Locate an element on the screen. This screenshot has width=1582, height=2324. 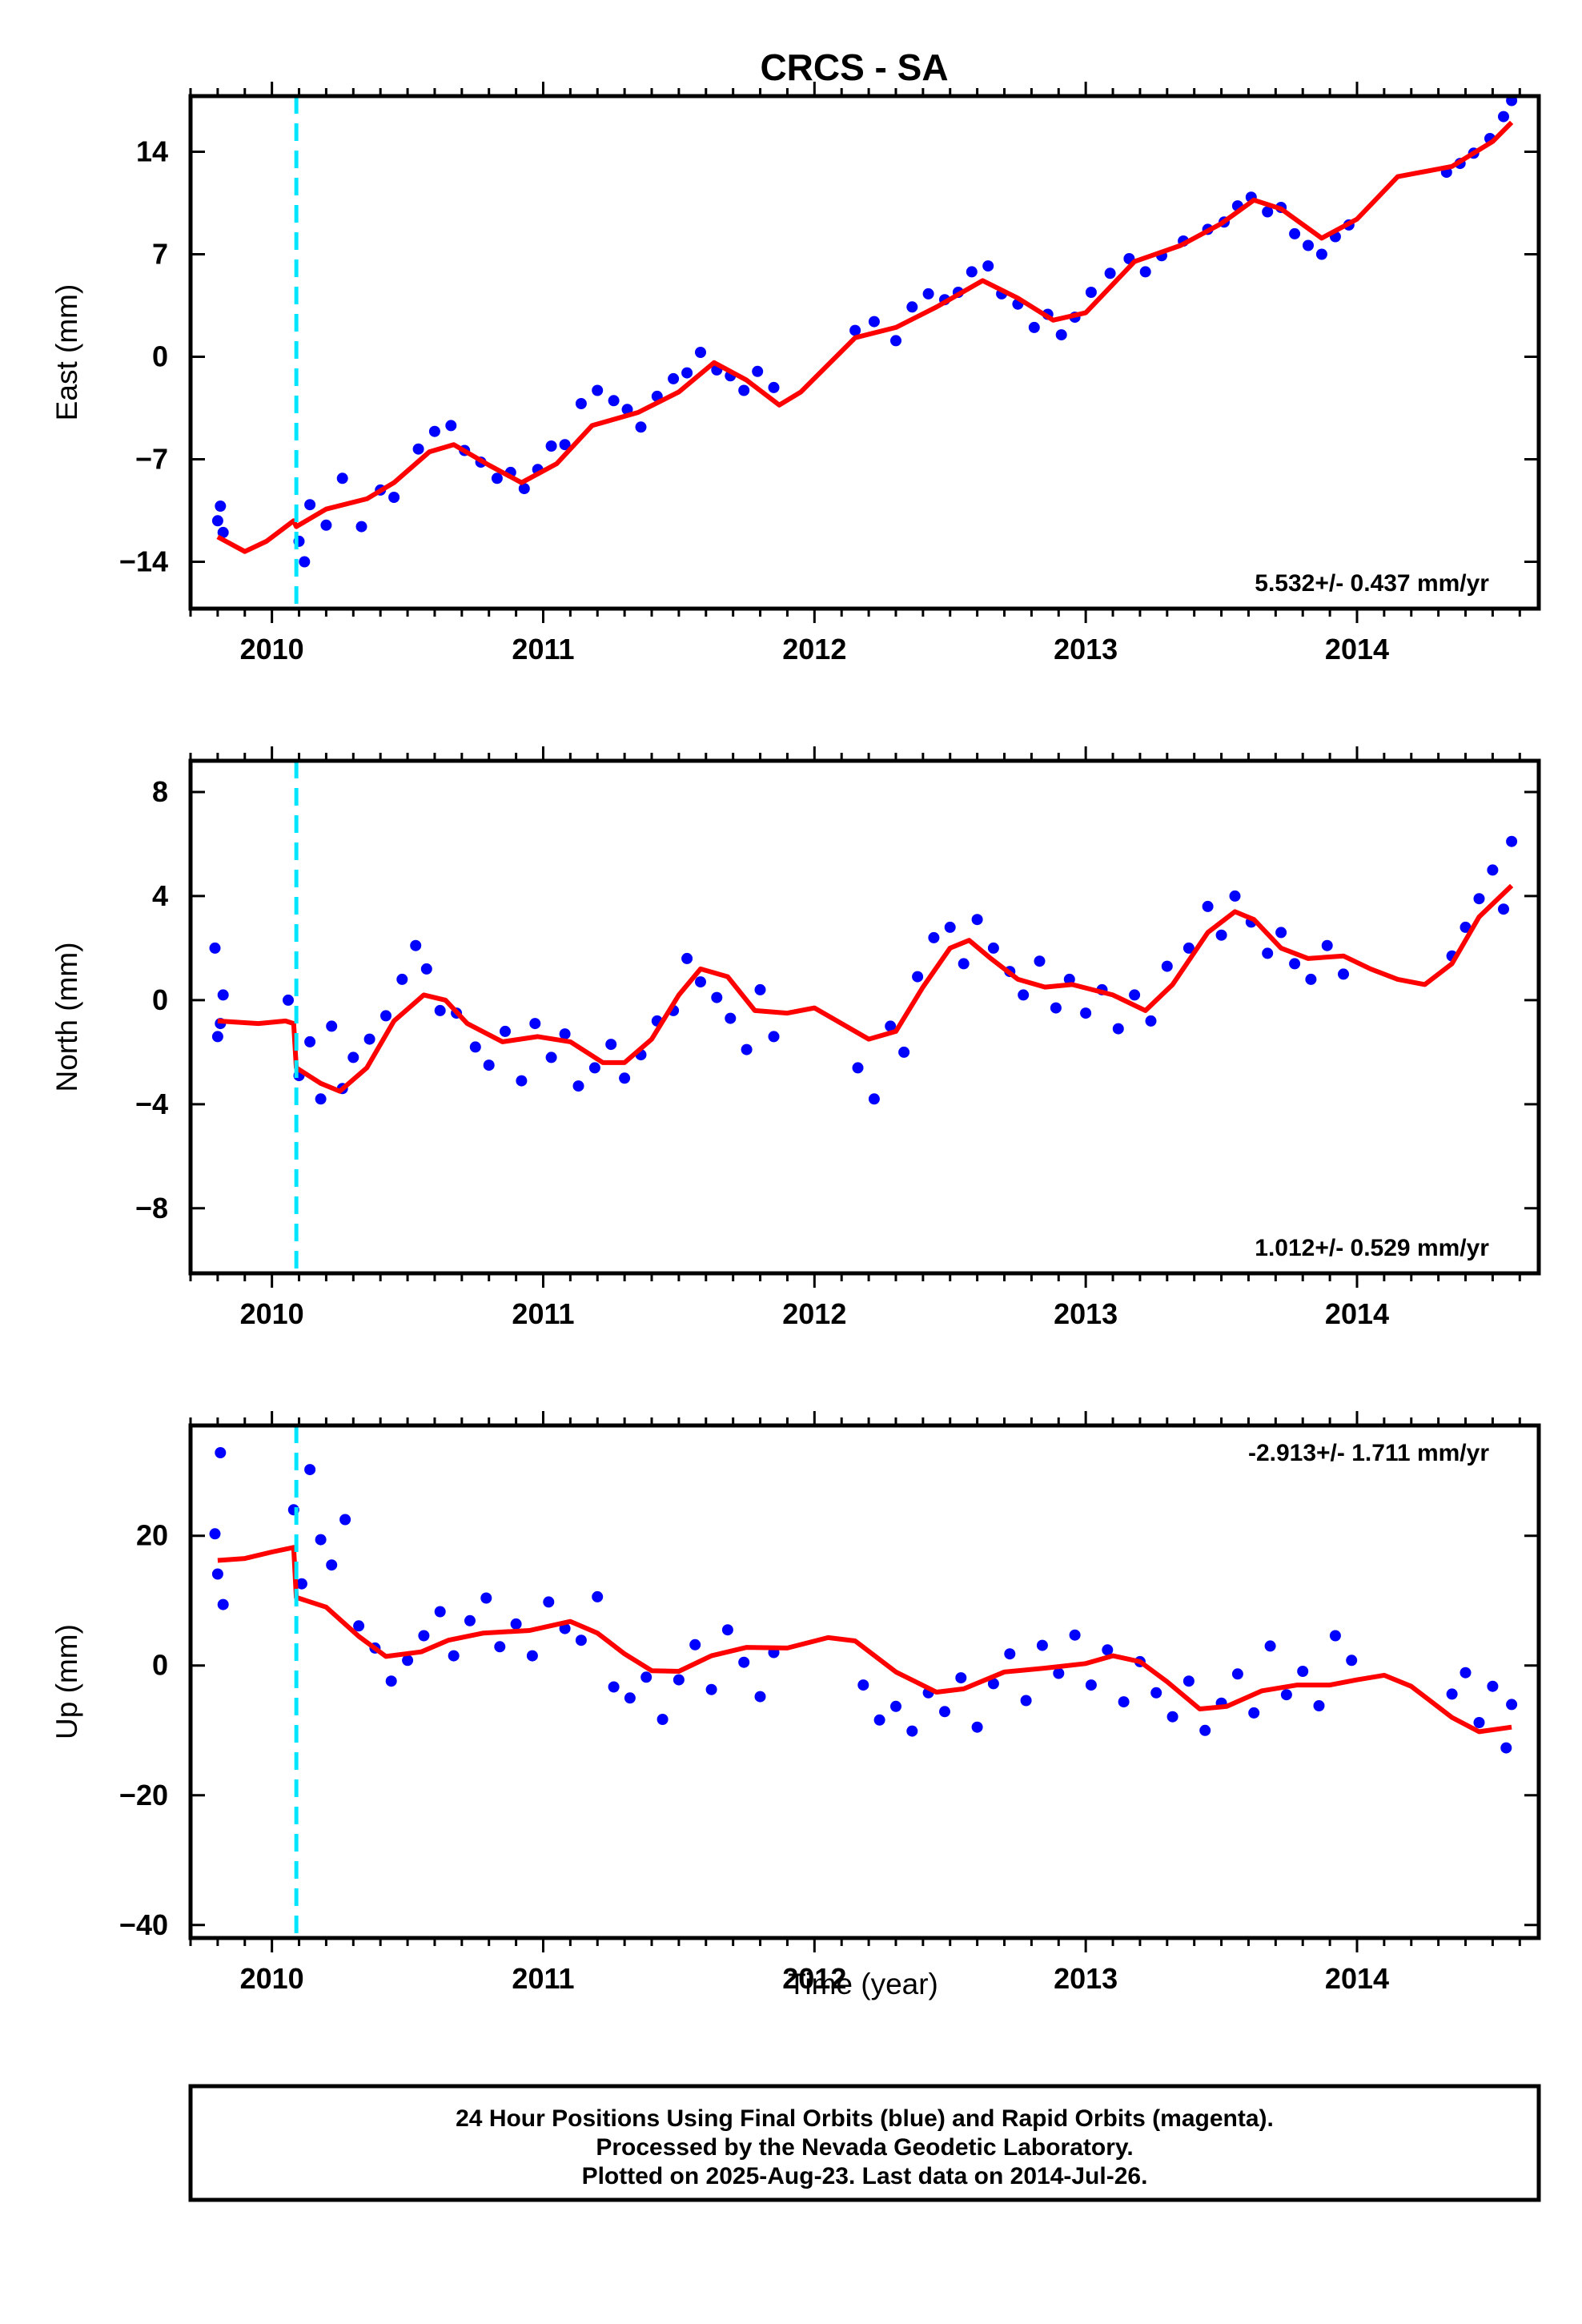
north-model-curve is located at coordinates (866, 988).